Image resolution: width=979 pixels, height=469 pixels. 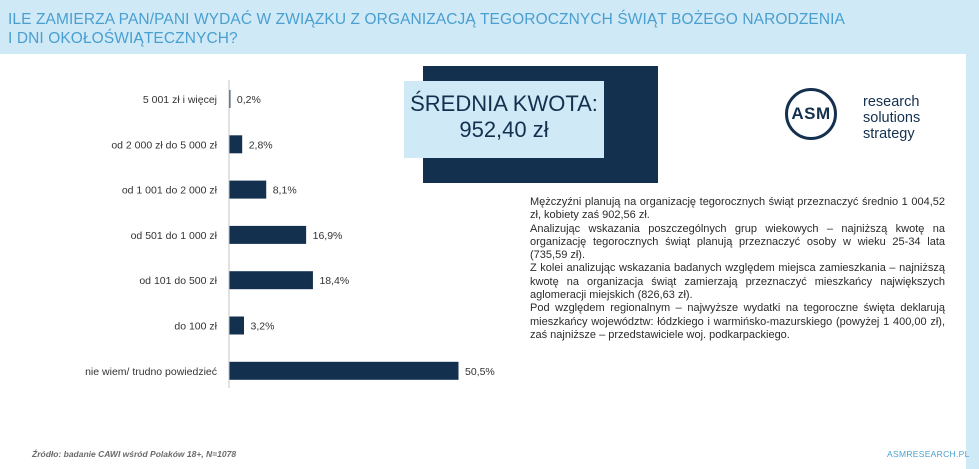 I want to click on category-label: 5 001 zł i więcej, so click(x=180, y=100).